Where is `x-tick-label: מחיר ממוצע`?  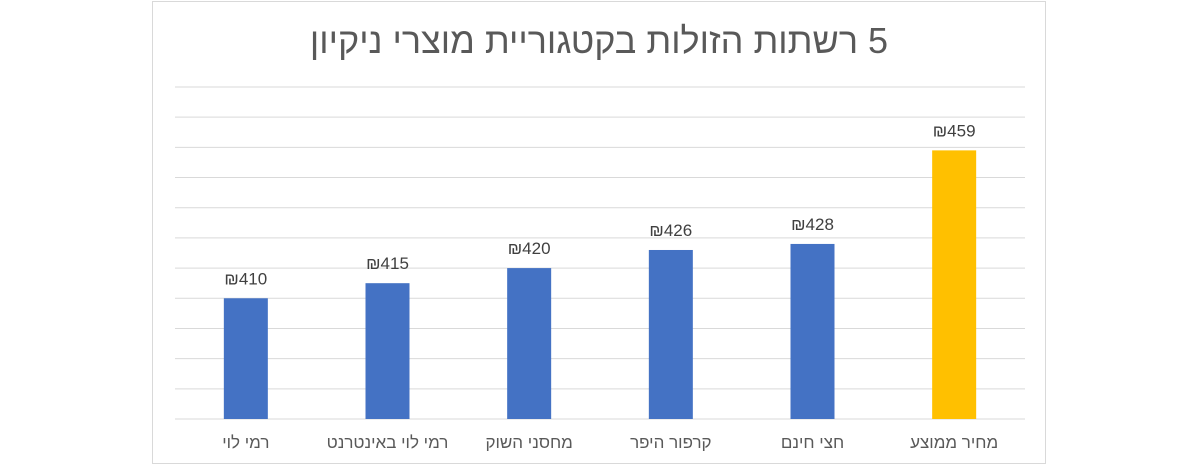
x-tick-label: מחיר ממוצע is located at coordinates (954, 442).